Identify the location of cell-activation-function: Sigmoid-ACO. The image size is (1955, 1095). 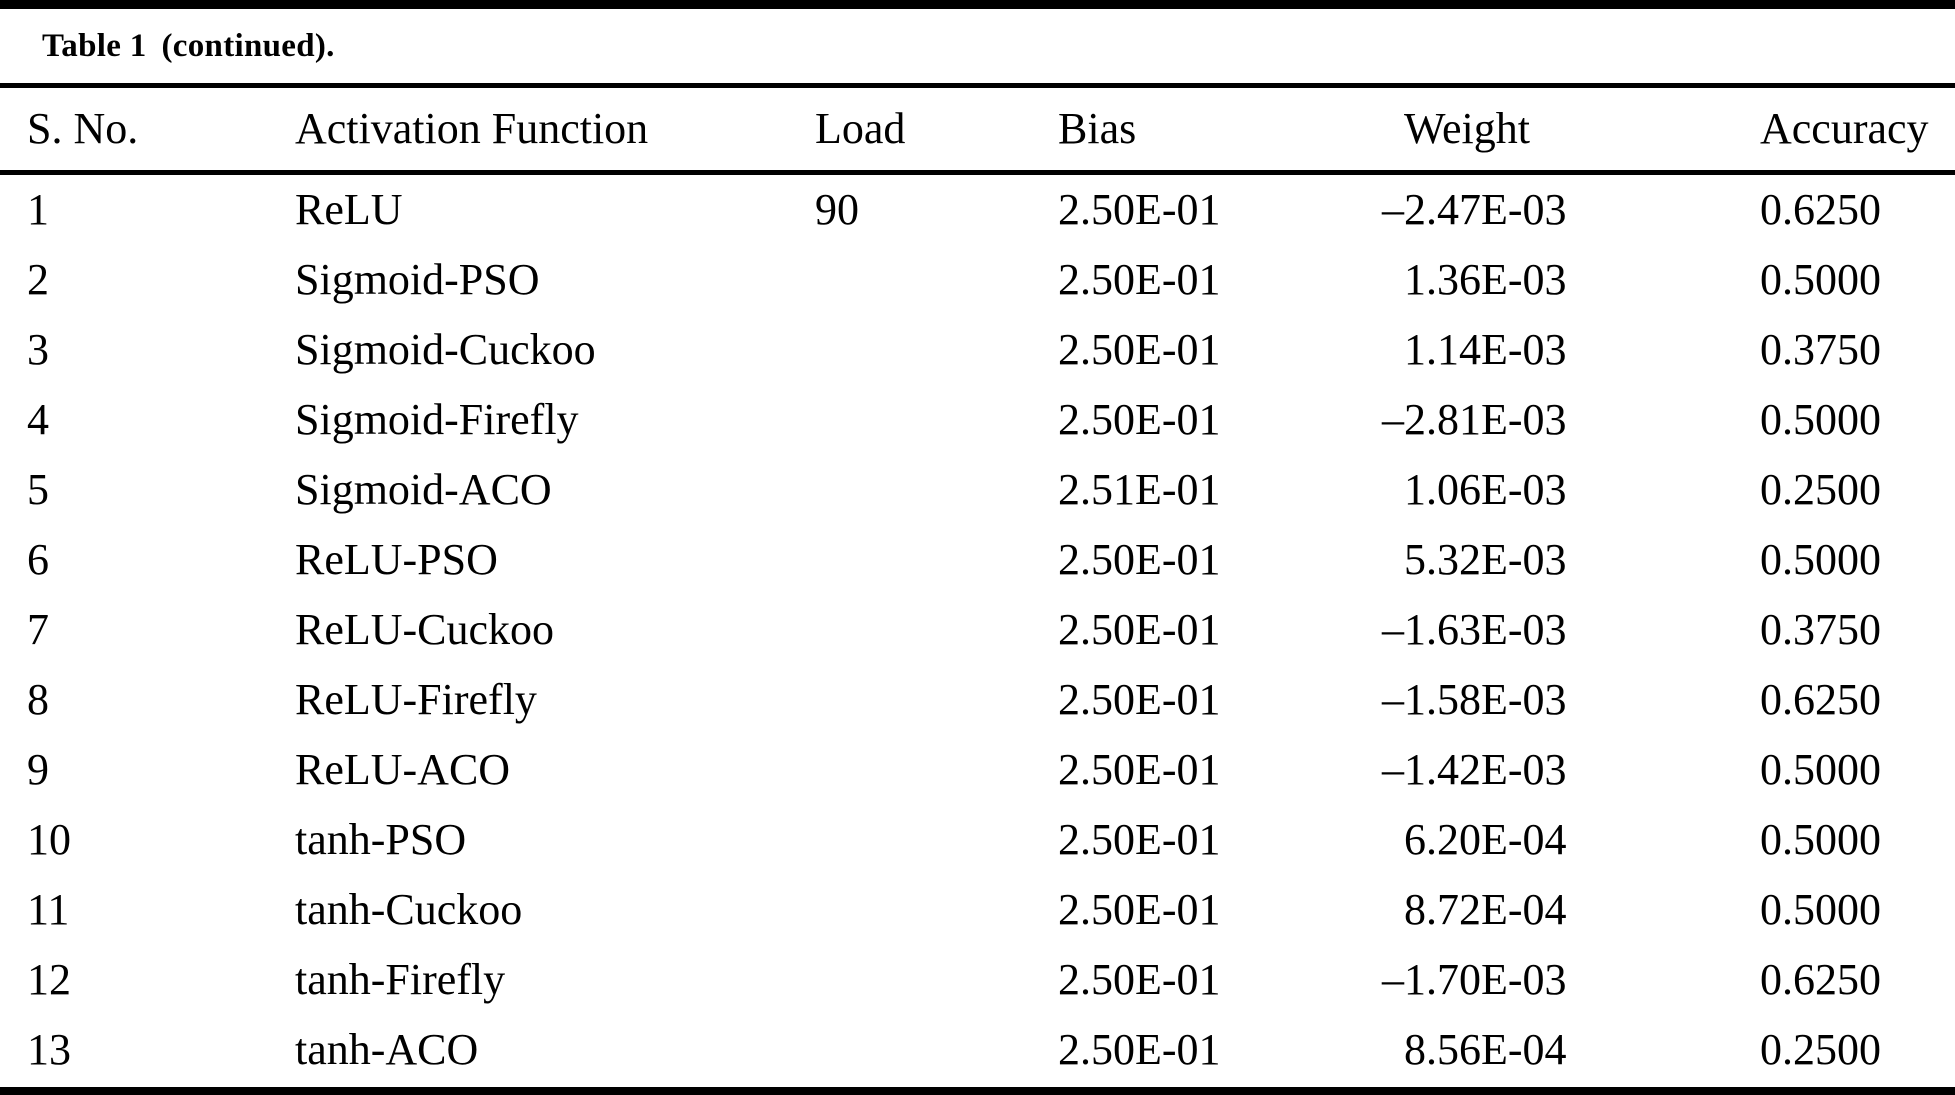
(423, 489).